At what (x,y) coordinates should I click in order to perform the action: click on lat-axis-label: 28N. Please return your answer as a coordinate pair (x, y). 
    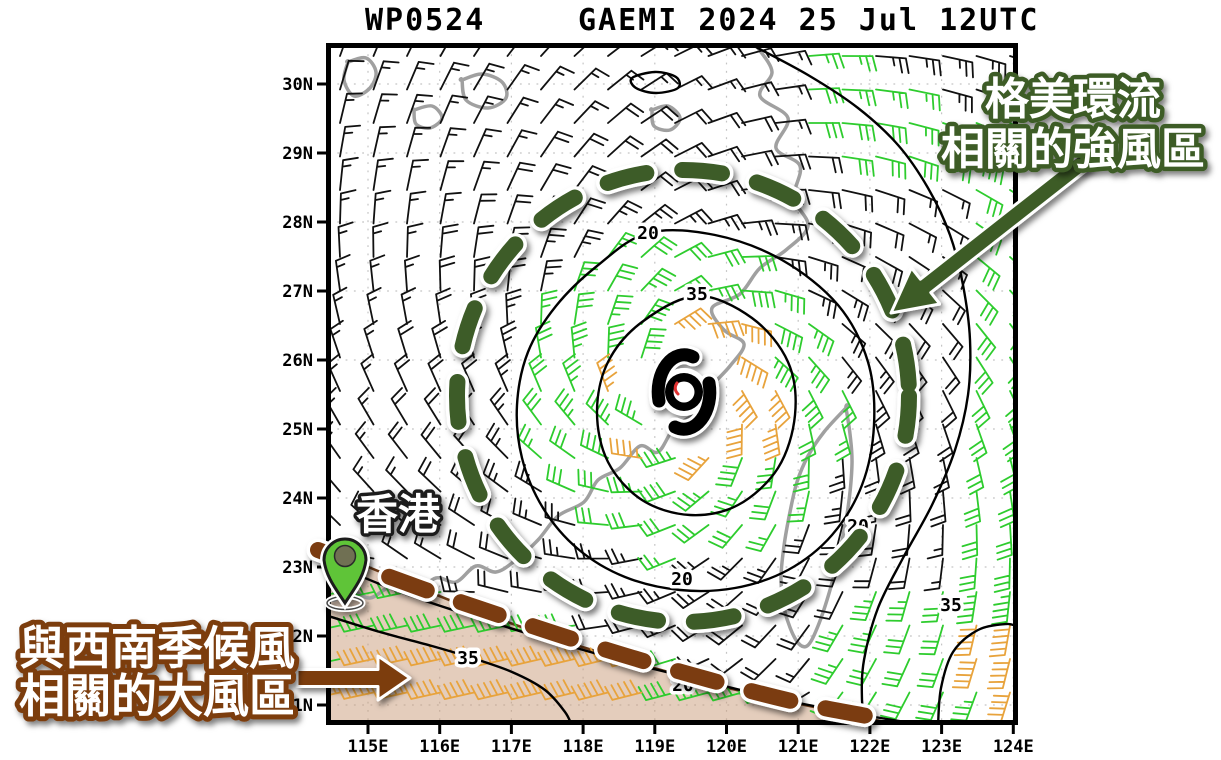
    Looking at the image, I should click on (297, 223).